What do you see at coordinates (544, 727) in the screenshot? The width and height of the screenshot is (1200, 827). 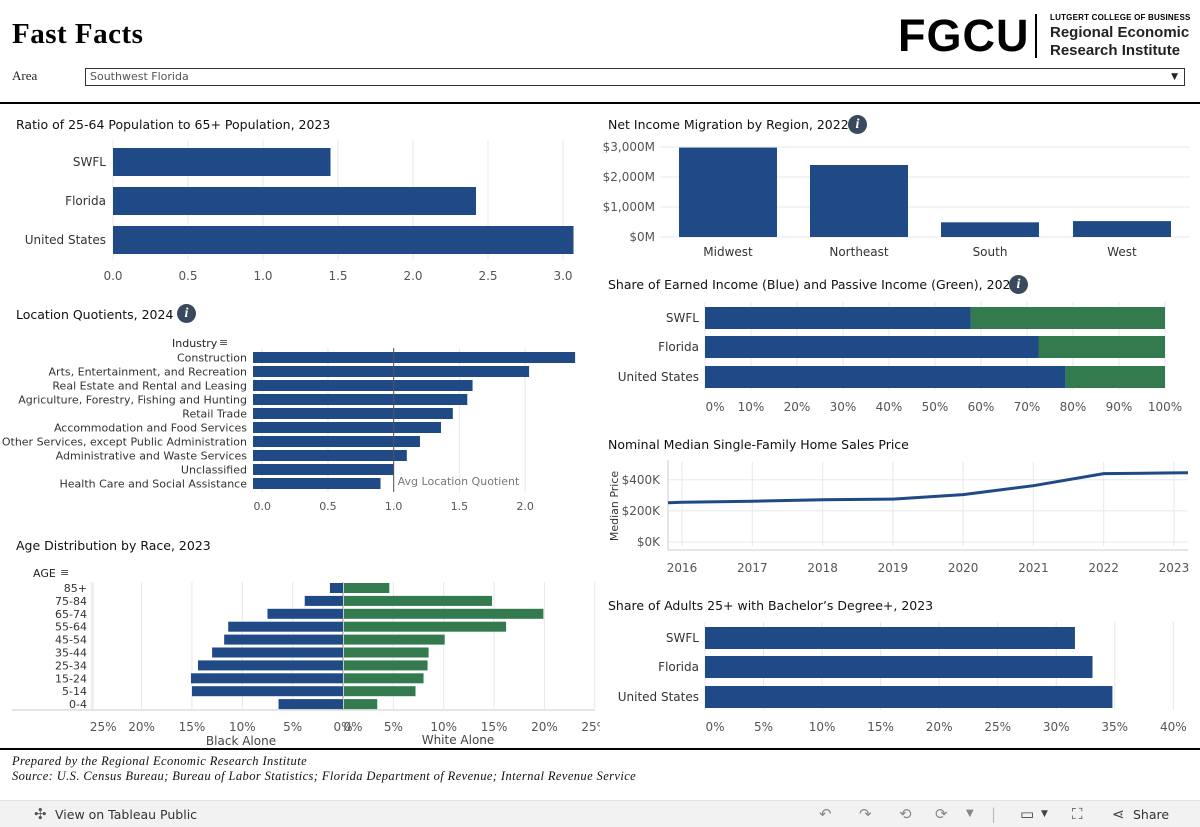 I see `age-tick-label-right: 20%` at bounding box center [544, 727].